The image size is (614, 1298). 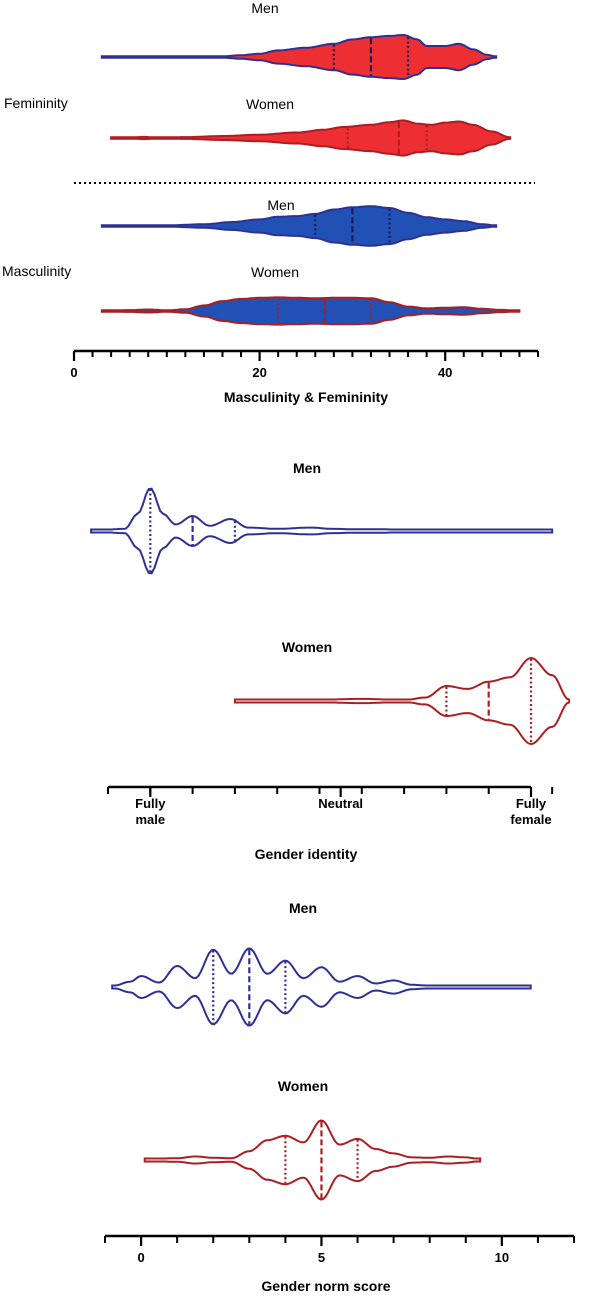 I want to click on gn-title-women: Women, so click(x=303, y=1086).